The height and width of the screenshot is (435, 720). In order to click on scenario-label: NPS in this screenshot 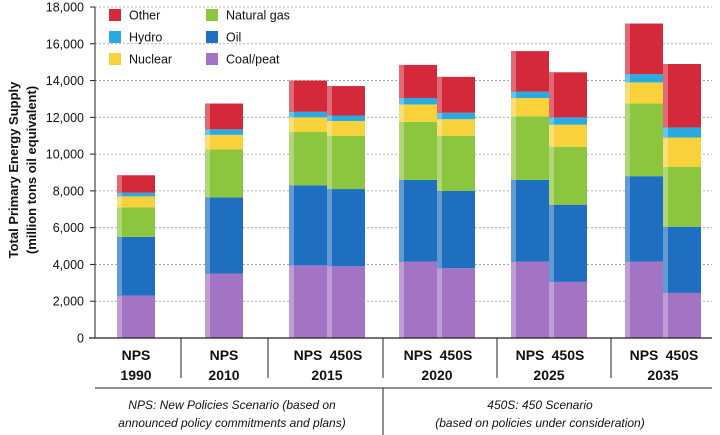, I will do `click(308, 355)`.